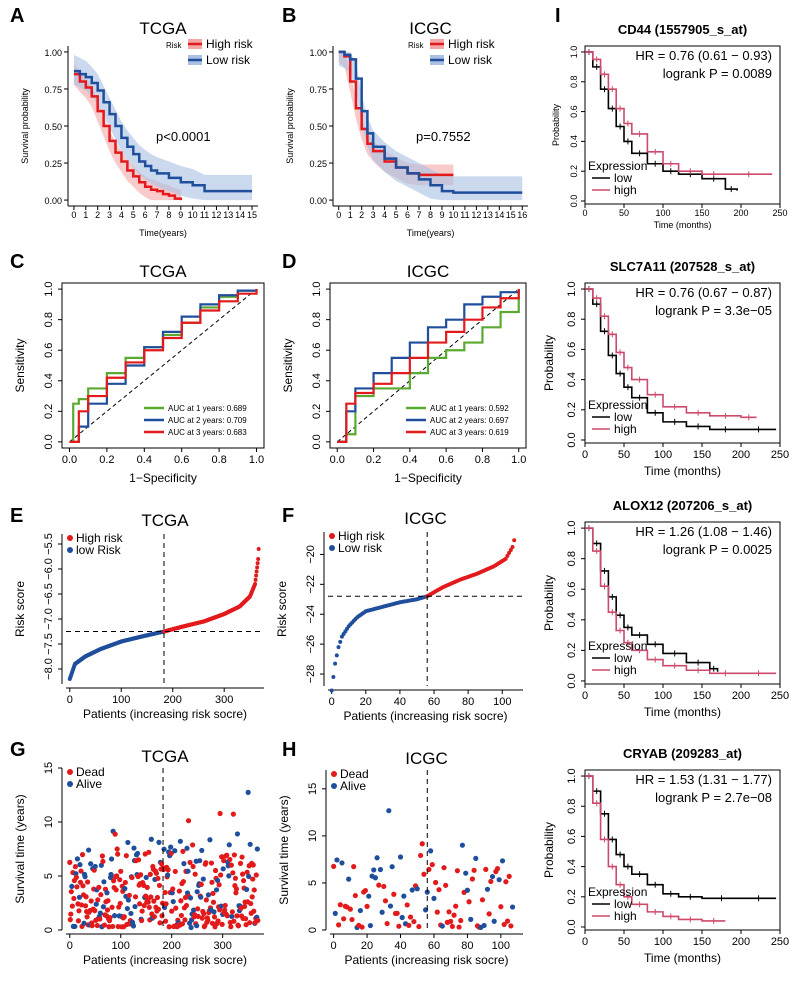 Image resolution: width=794 pixels, height=982 pixels. What do you see at coordinates (163, 233) in the screenshot?
I see `x-axis-label: Time(years)` at bounding box center [163, 233].